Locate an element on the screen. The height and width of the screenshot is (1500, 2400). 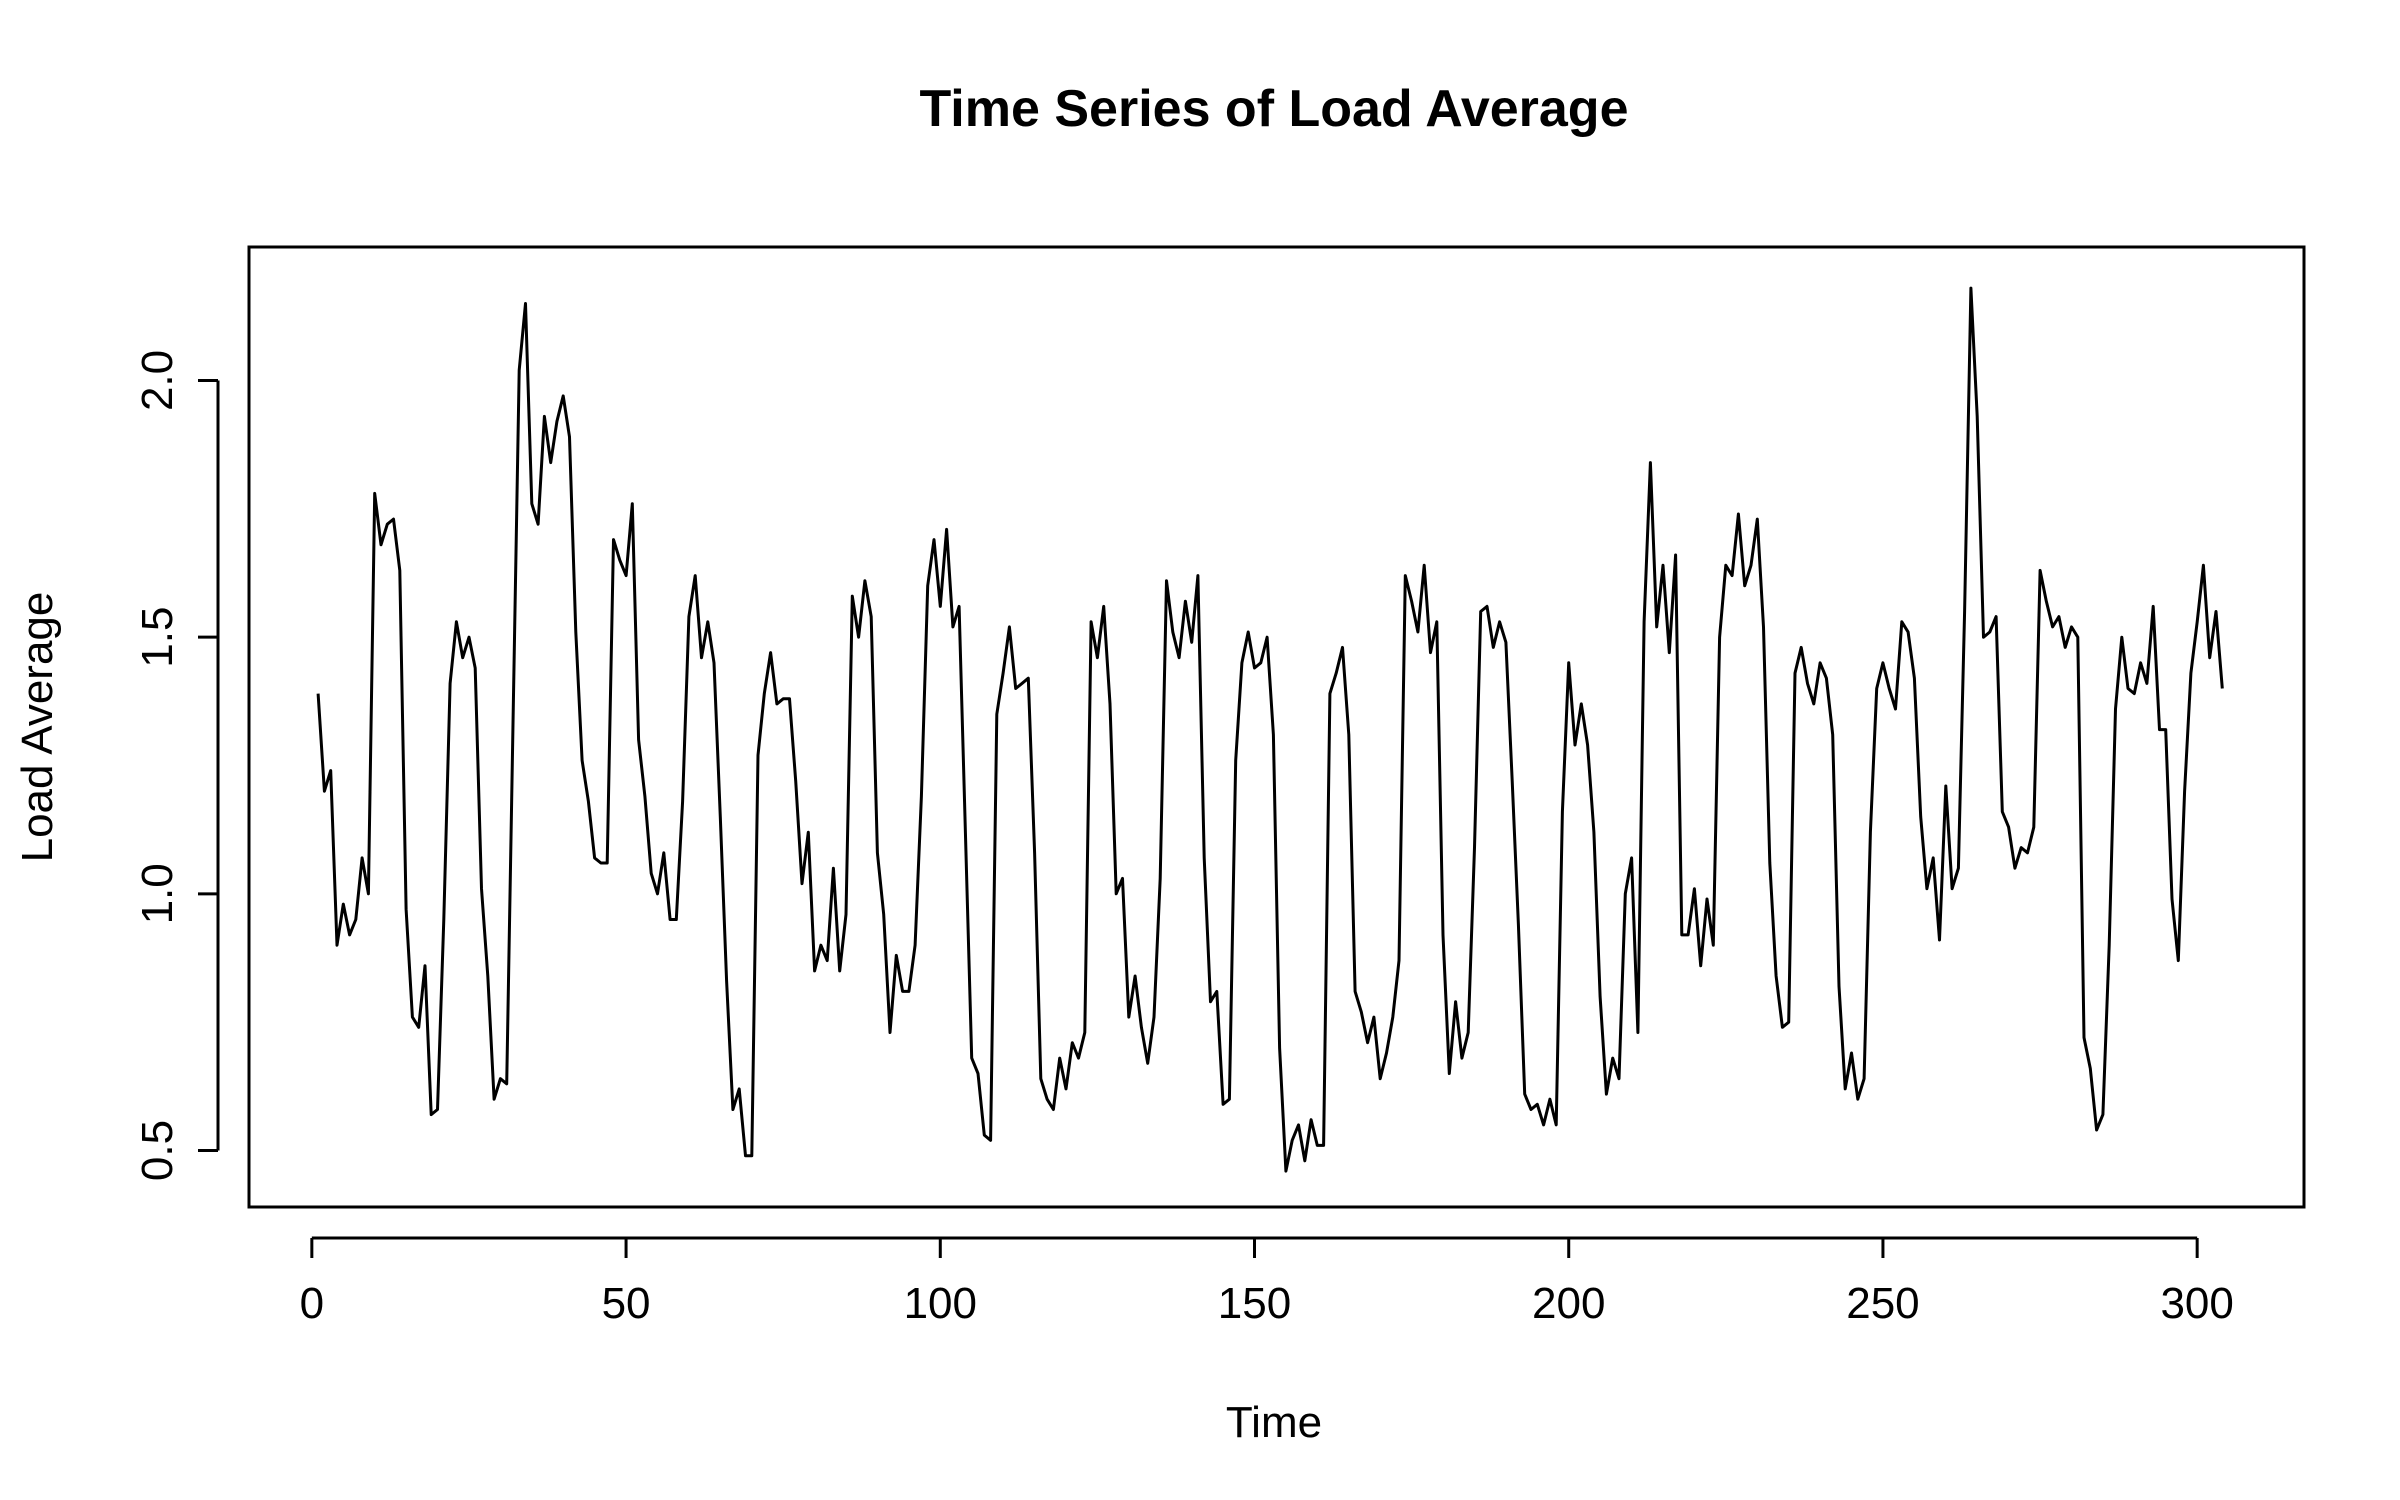
y-tick-label: 1.5 is located at coordinates (157, 637).